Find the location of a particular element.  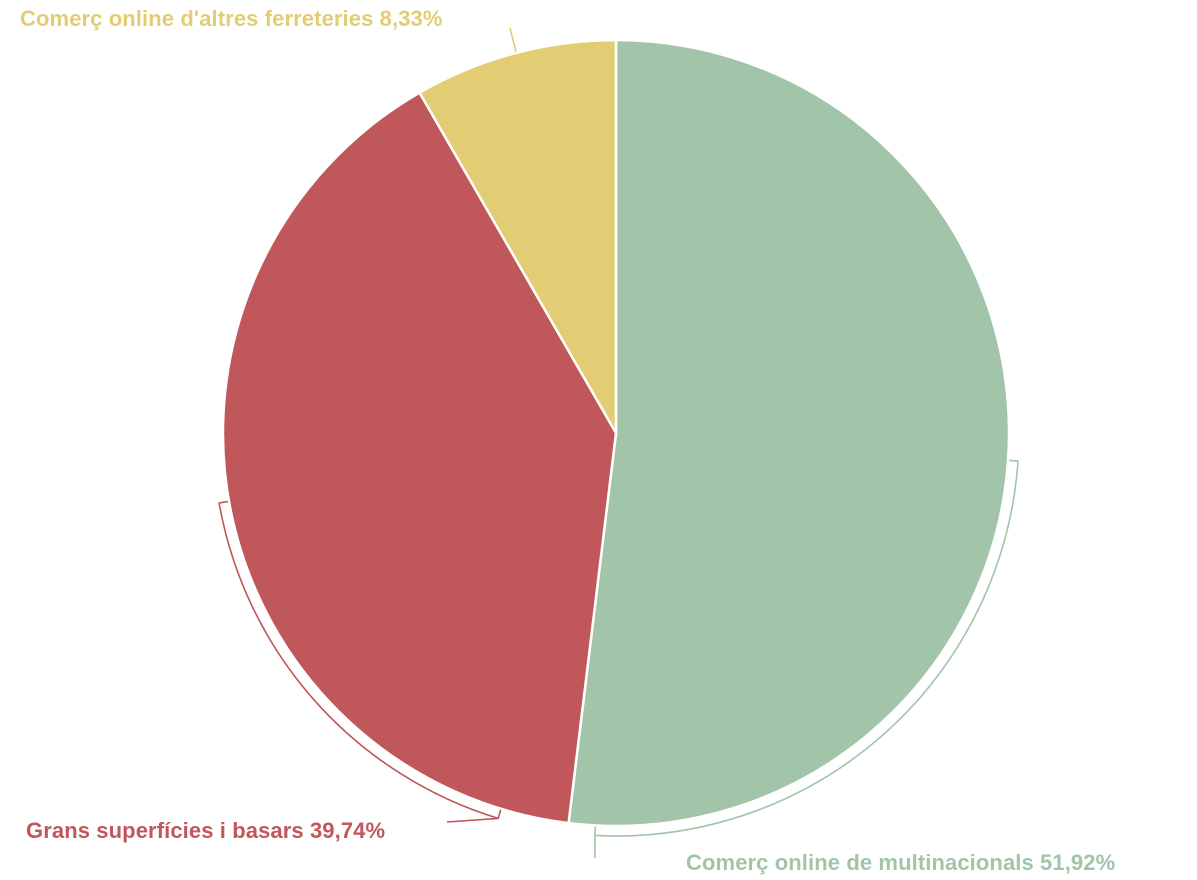

leader-line-grans-superficies is located at coordinates (472, 820).